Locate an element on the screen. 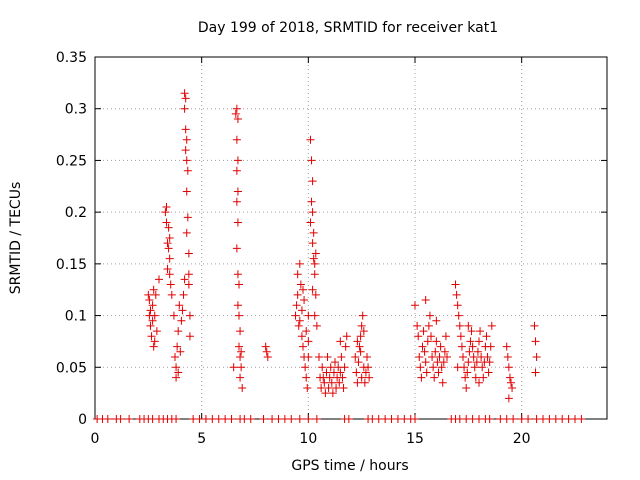 This screenshot has height=480, width=640. y-tick-label: 0.25 is located at coordinates (71, 161).